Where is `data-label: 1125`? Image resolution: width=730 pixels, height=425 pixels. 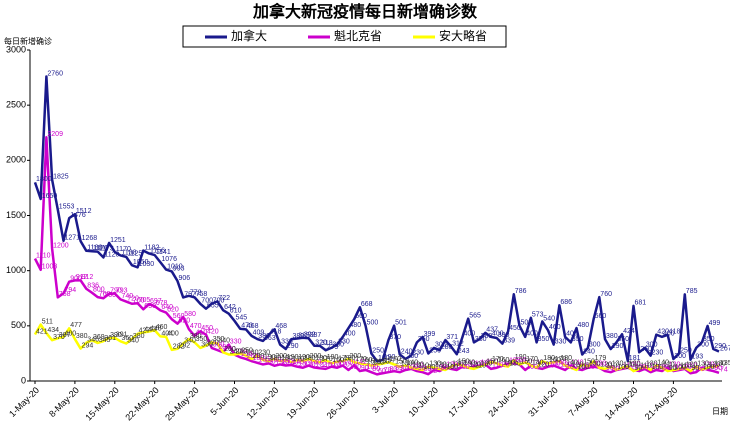 data-label: 1125 is located at coordinates (134, 254).